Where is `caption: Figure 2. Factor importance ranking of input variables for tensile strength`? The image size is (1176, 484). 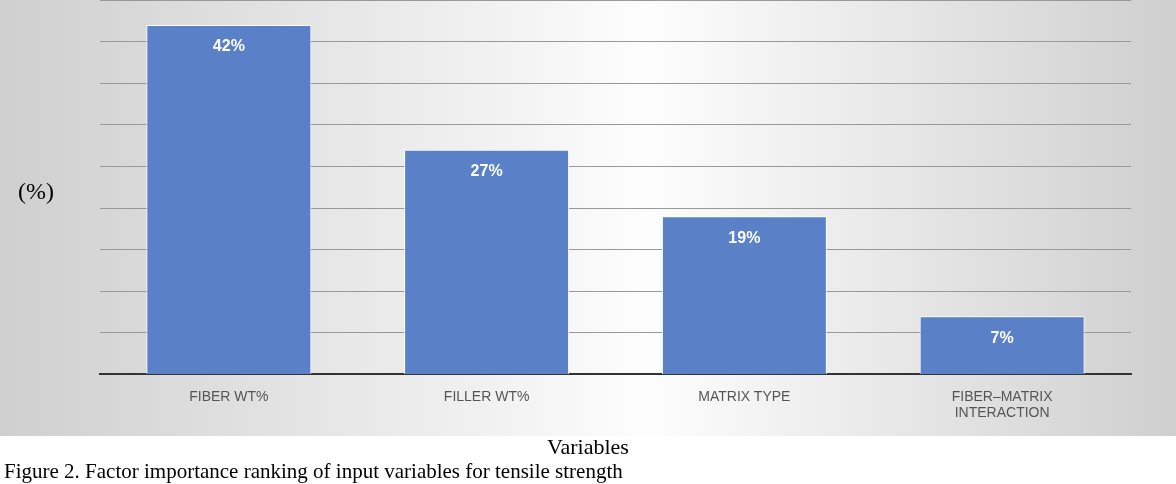 caption: Figure 2. Factor importance ranking of input variables for tensile strength is located at coordinates (313, 471).